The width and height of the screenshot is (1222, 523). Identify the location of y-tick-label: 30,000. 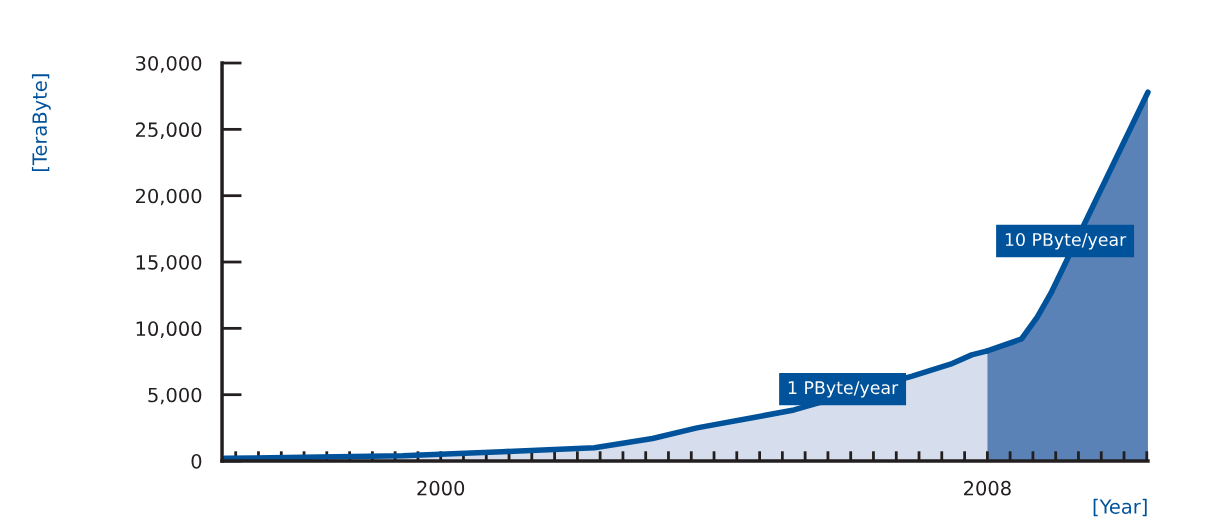
(169, 64).